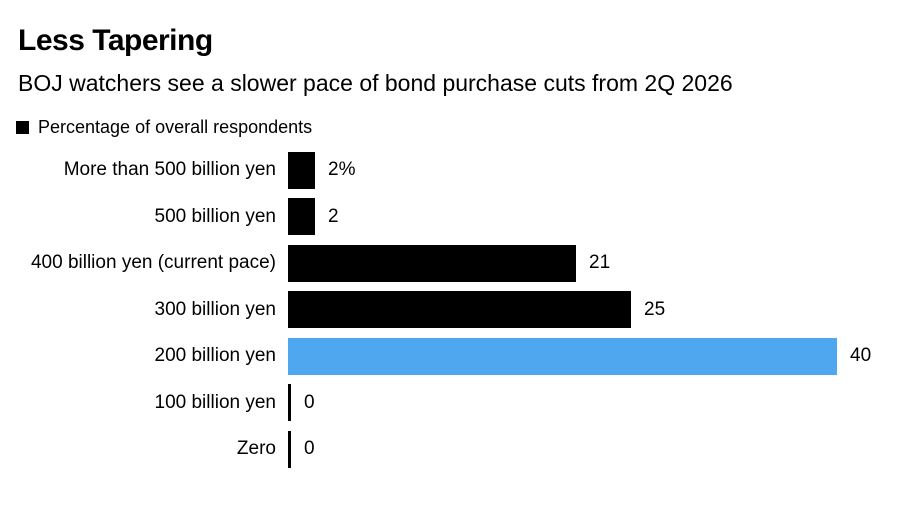 This screenshot has height=510, width=900. Describe the element at coordinates (861, 356) in the screenshot. I see `value-label: 40` at that location.